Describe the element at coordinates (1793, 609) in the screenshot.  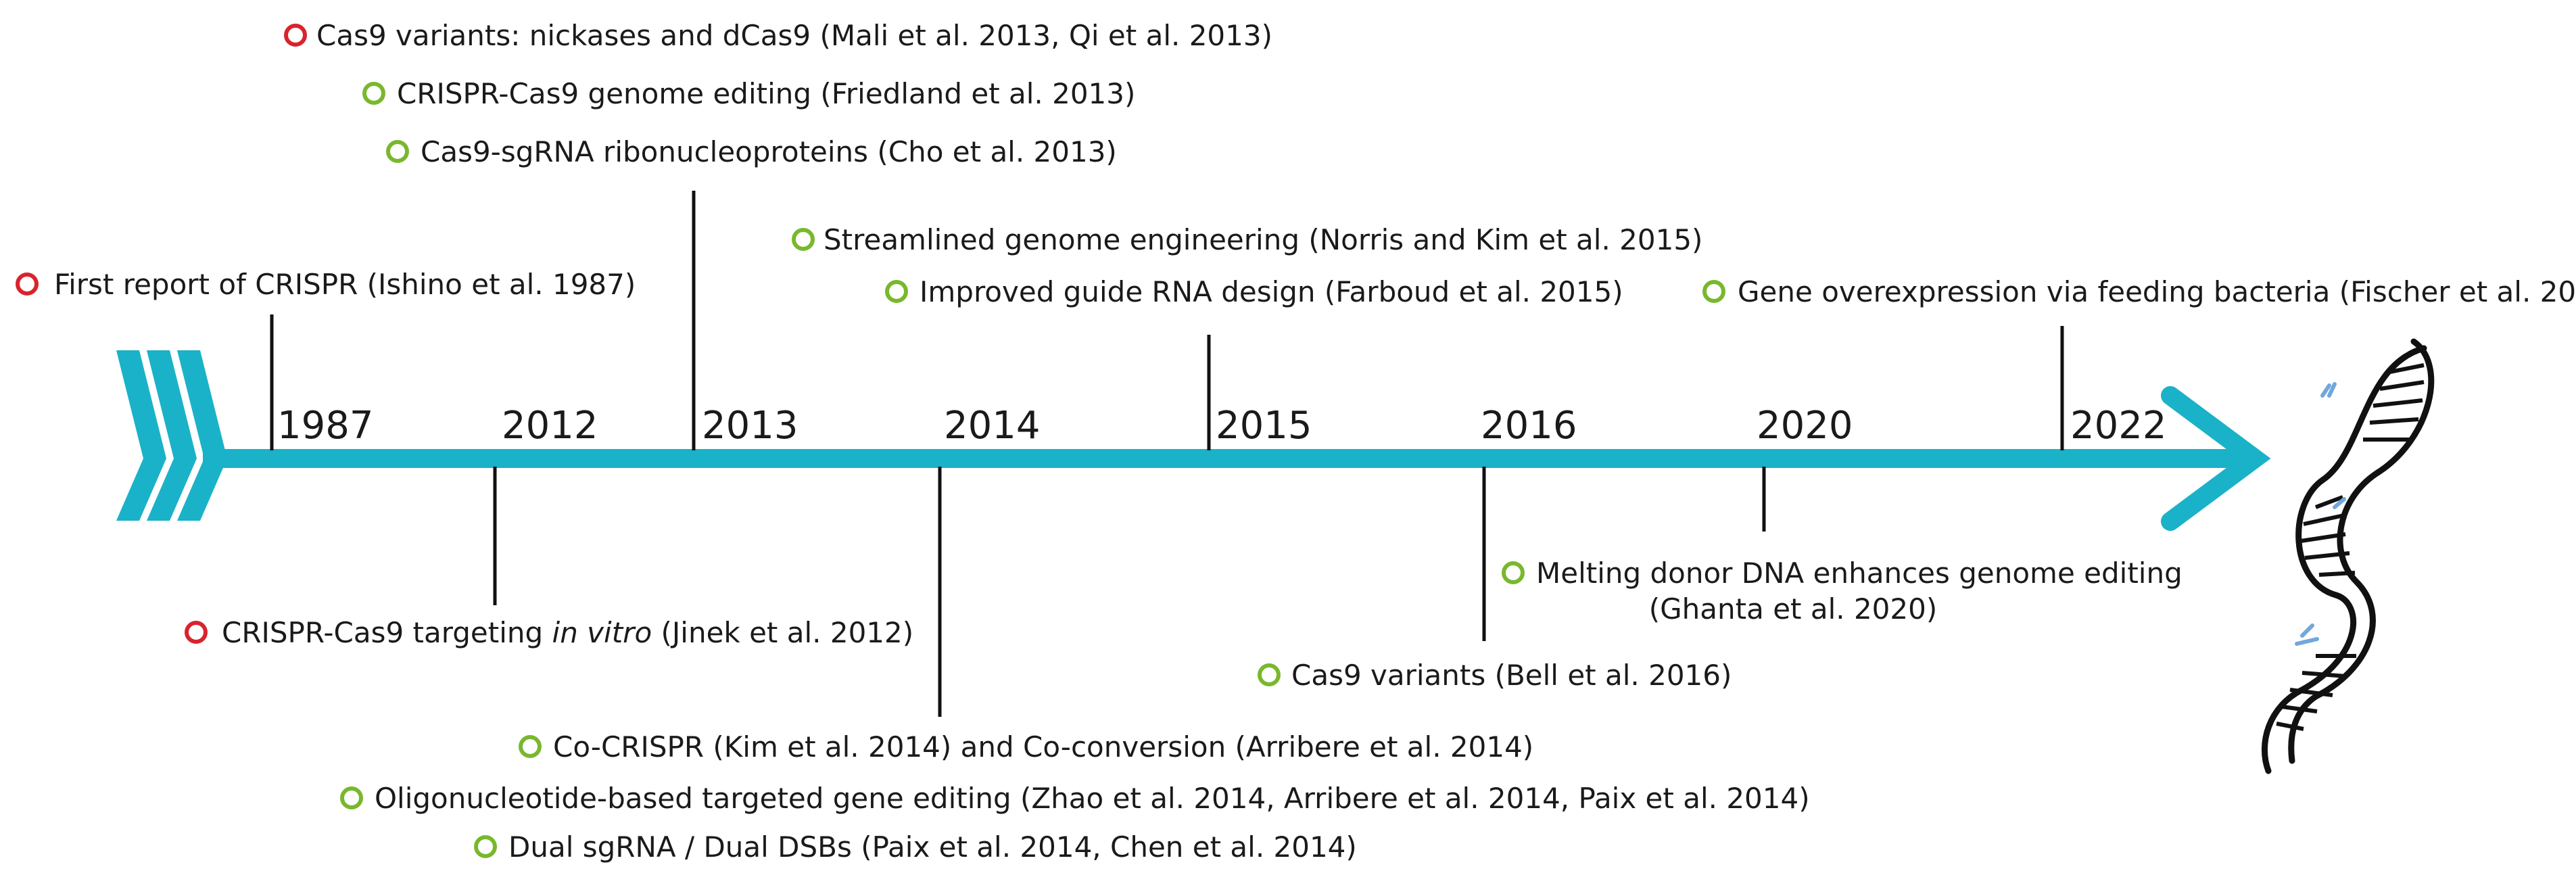
I see `event-label-melting-donor-citation: (Ghanta et al. 2020)` at that location.